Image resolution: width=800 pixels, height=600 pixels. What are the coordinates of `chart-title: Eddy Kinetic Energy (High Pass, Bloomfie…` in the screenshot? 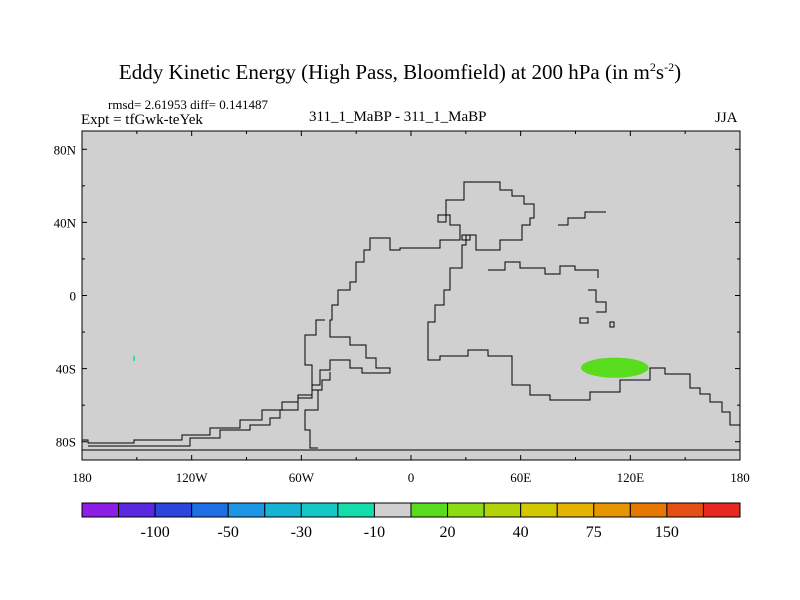 It's located at (400, 72).